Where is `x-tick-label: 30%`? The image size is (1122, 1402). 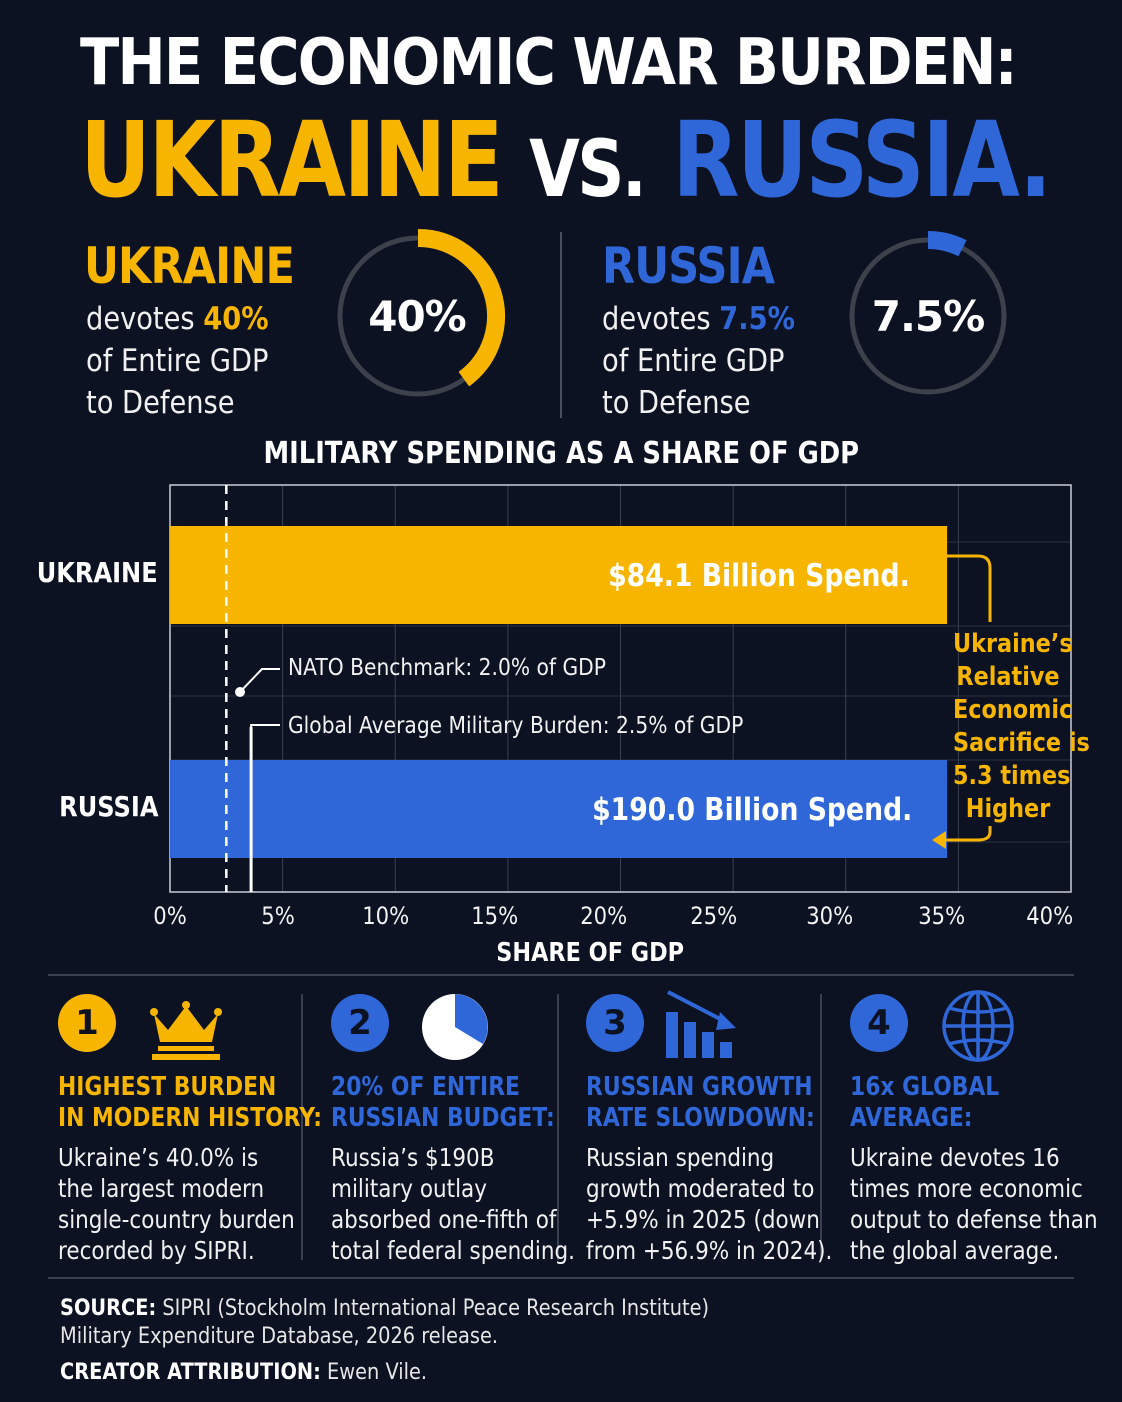
x-tick-label: 30% is located at coordinates (830, 916).